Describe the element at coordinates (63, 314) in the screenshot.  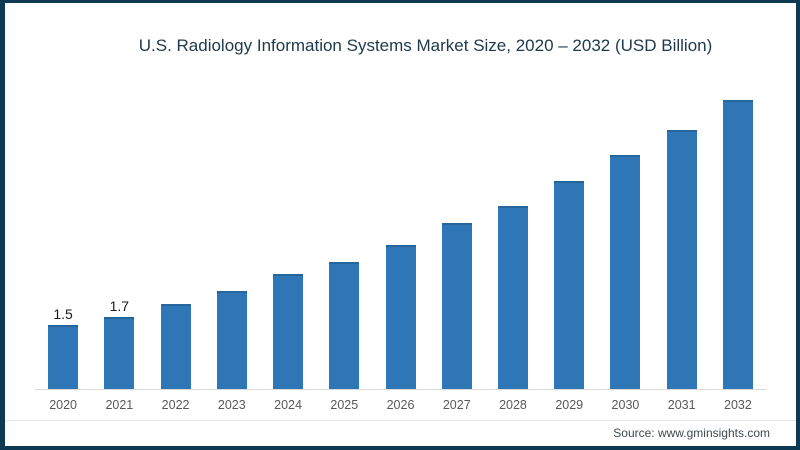
I see `bar-value-label: 1.5` at that location.